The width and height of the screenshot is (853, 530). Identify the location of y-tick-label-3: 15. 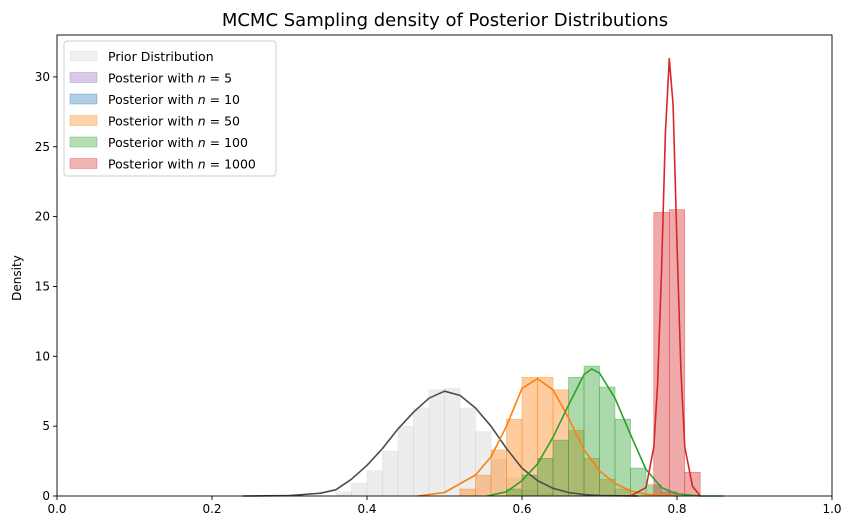
(42, 286).